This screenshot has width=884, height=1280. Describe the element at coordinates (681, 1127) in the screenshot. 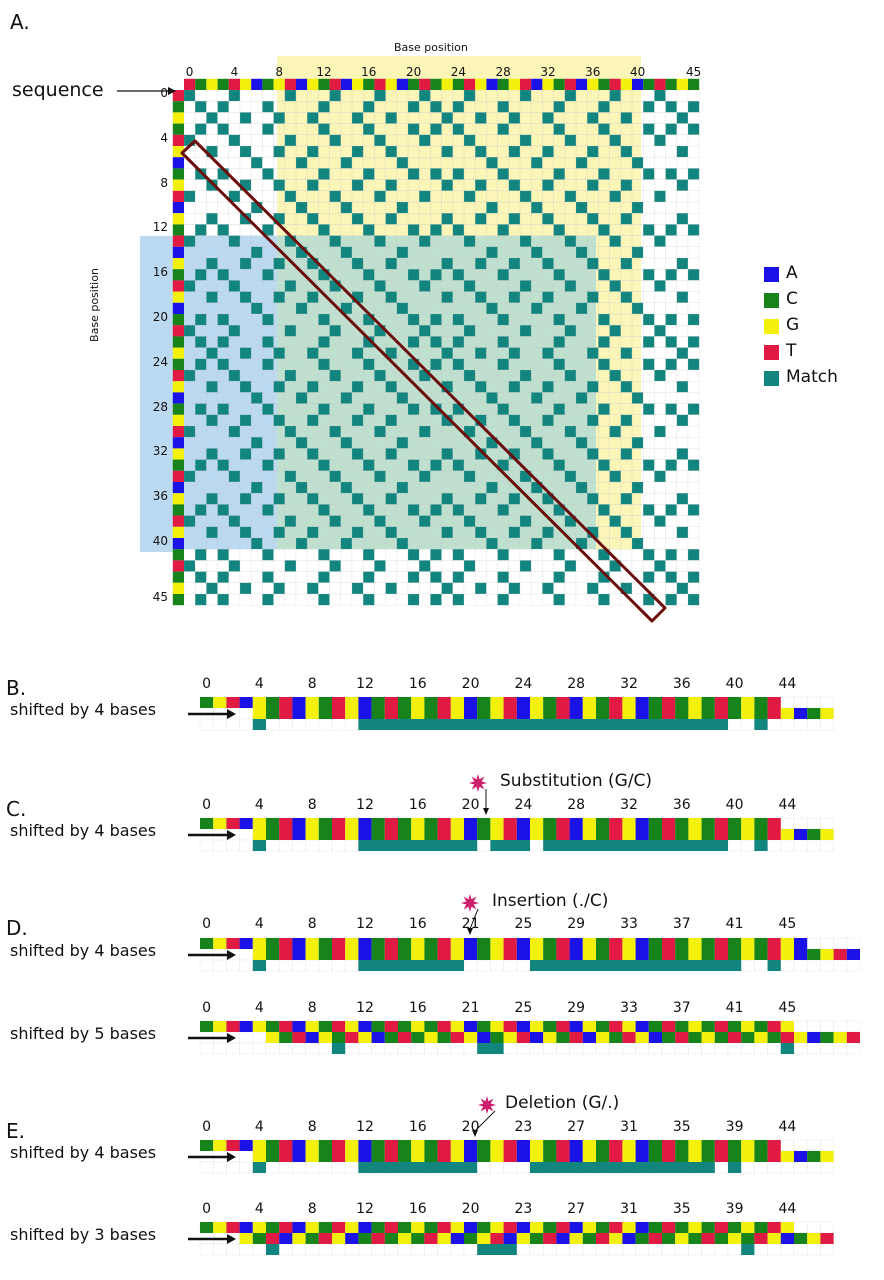

I see `position-tick-label: 35` at that location.